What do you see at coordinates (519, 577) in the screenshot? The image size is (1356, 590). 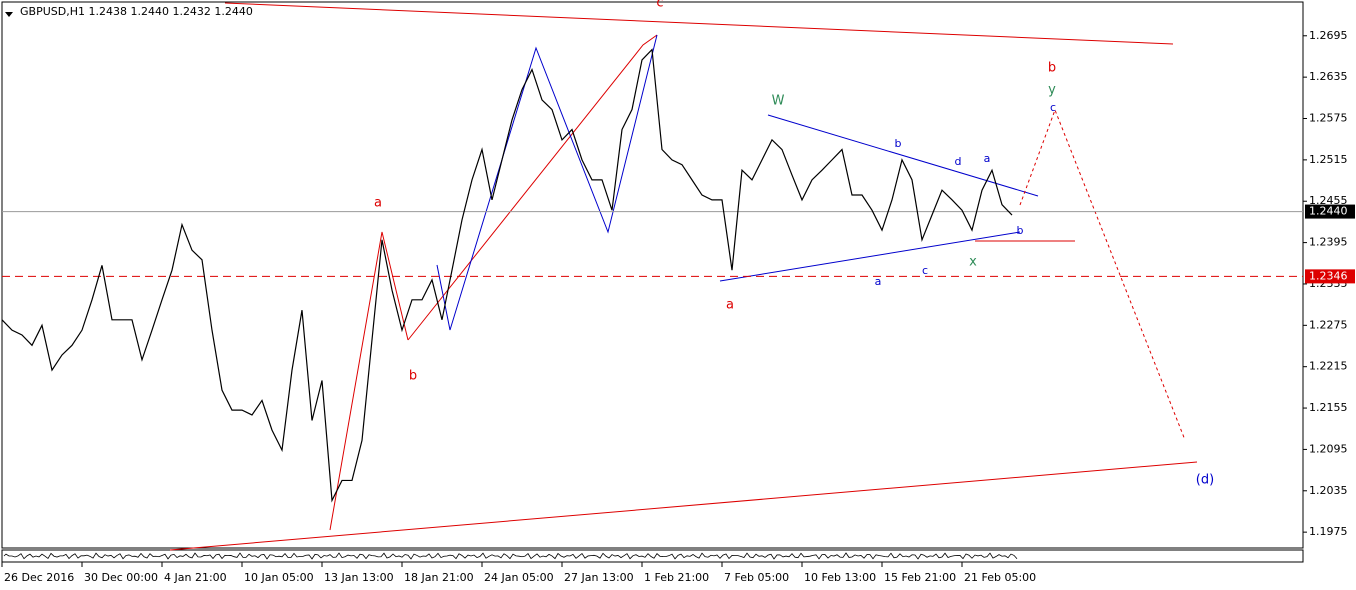 I see `x-tick-label: 24 Jan 05:00` at bounding box center [519, 577].